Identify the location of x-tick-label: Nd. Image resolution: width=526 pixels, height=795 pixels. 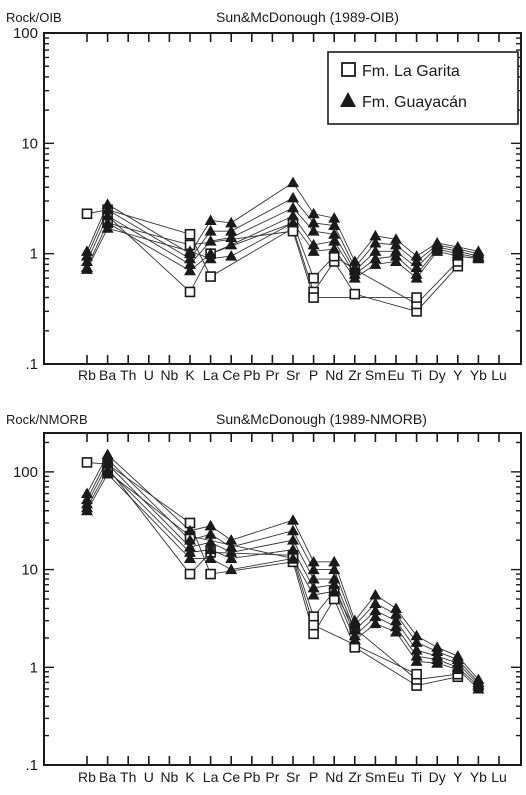
(334, 777).